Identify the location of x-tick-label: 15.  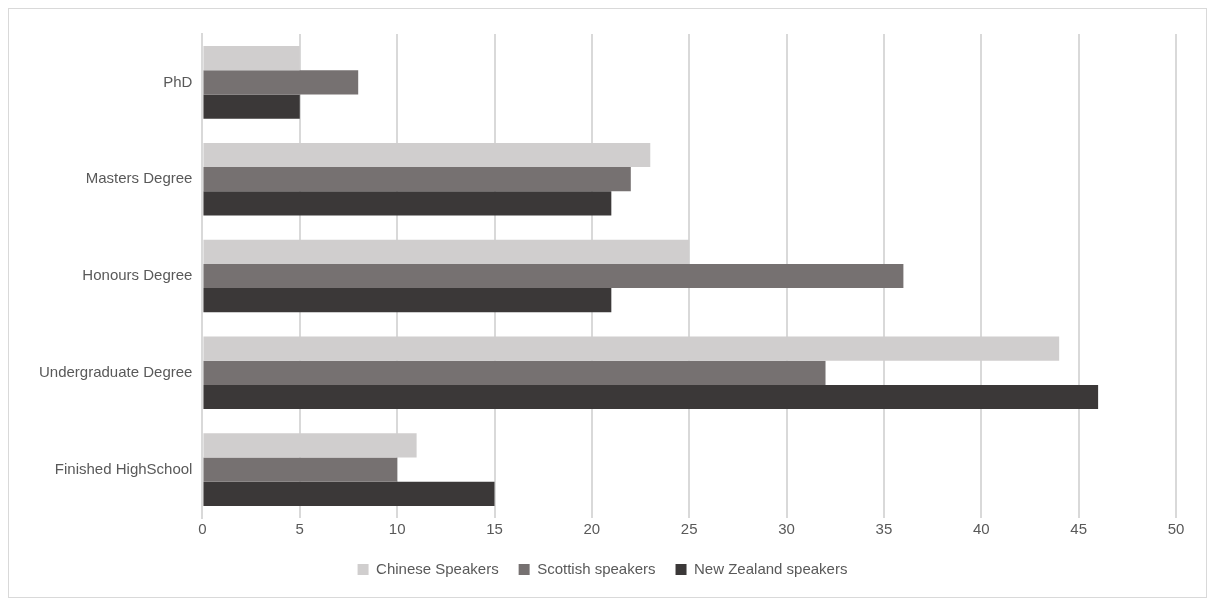
(494, 529).